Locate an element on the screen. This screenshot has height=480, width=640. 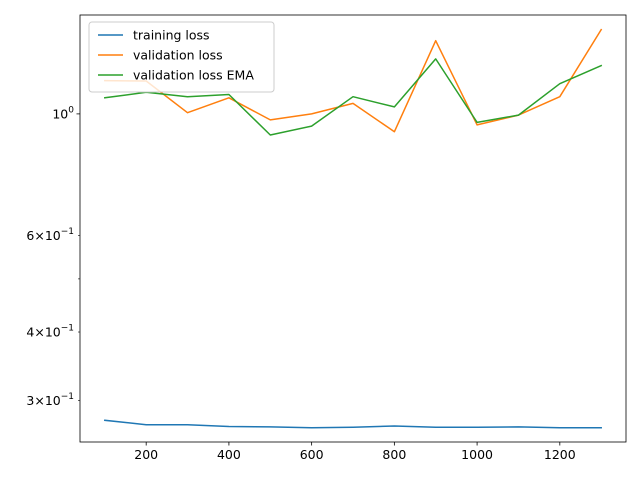
y-tick-mantissa: 3 is located at coordinates (30, 400).